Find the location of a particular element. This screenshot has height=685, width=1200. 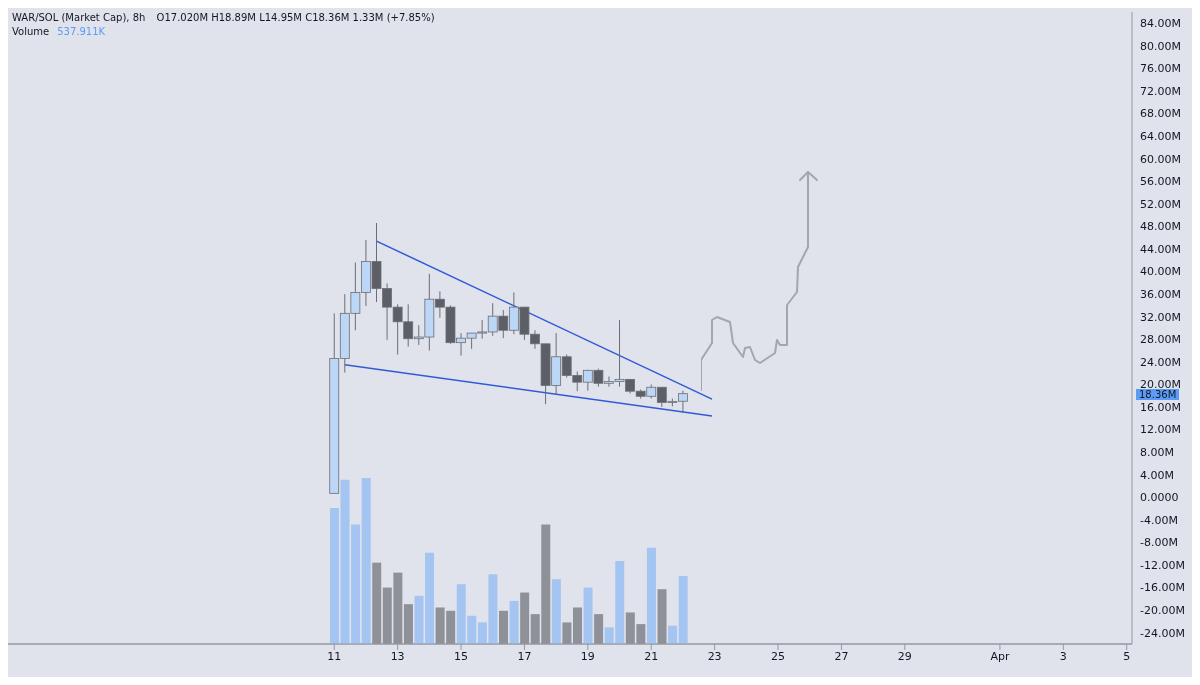

y-tick-label: 16.00M is located at coordinates (1160, 407).